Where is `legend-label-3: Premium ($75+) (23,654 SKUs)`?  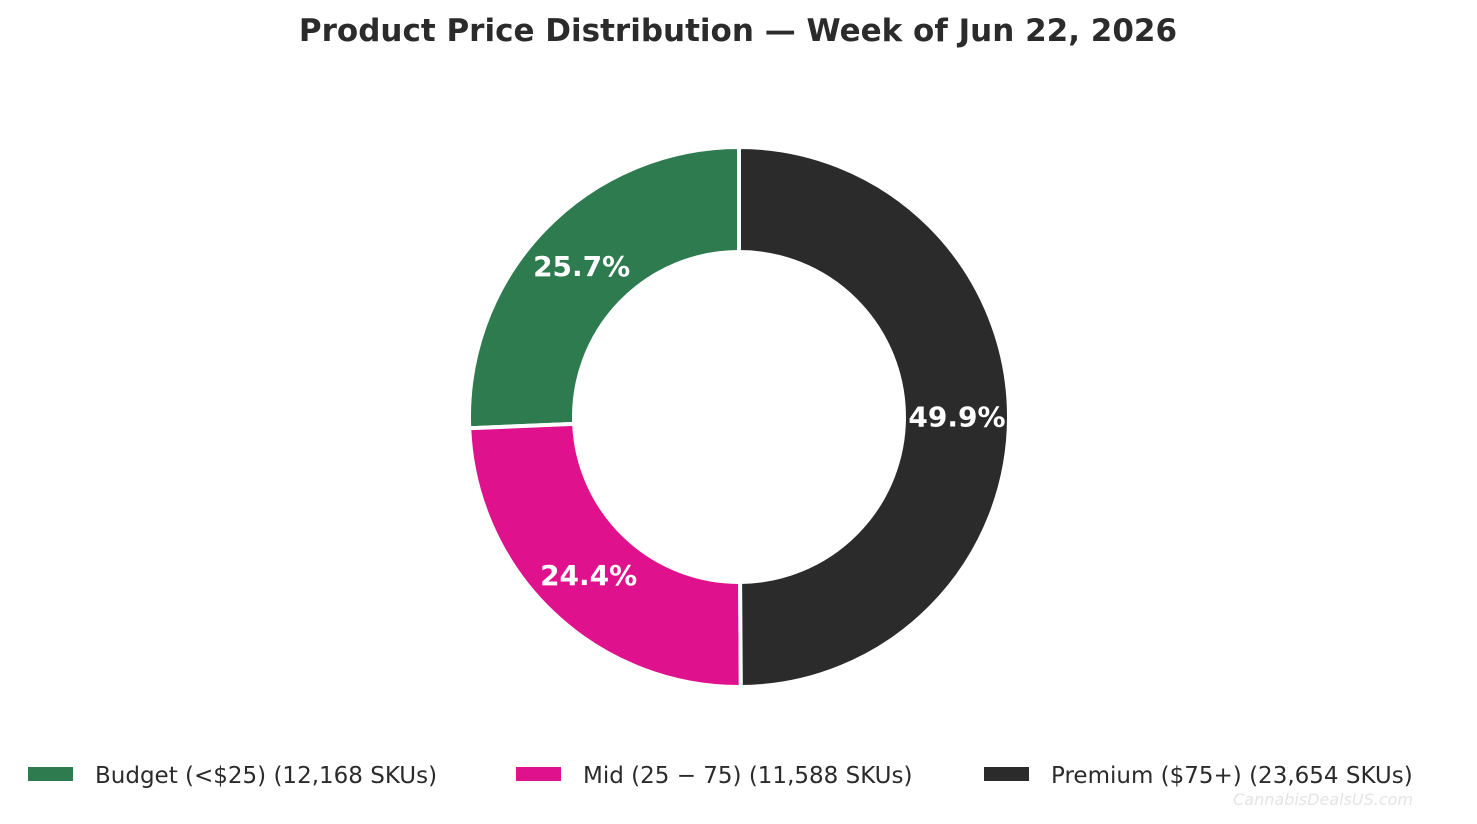
legend-label-3: Premium ($75+) (23,654 SKUs) is located at coordinates (1232, 776).